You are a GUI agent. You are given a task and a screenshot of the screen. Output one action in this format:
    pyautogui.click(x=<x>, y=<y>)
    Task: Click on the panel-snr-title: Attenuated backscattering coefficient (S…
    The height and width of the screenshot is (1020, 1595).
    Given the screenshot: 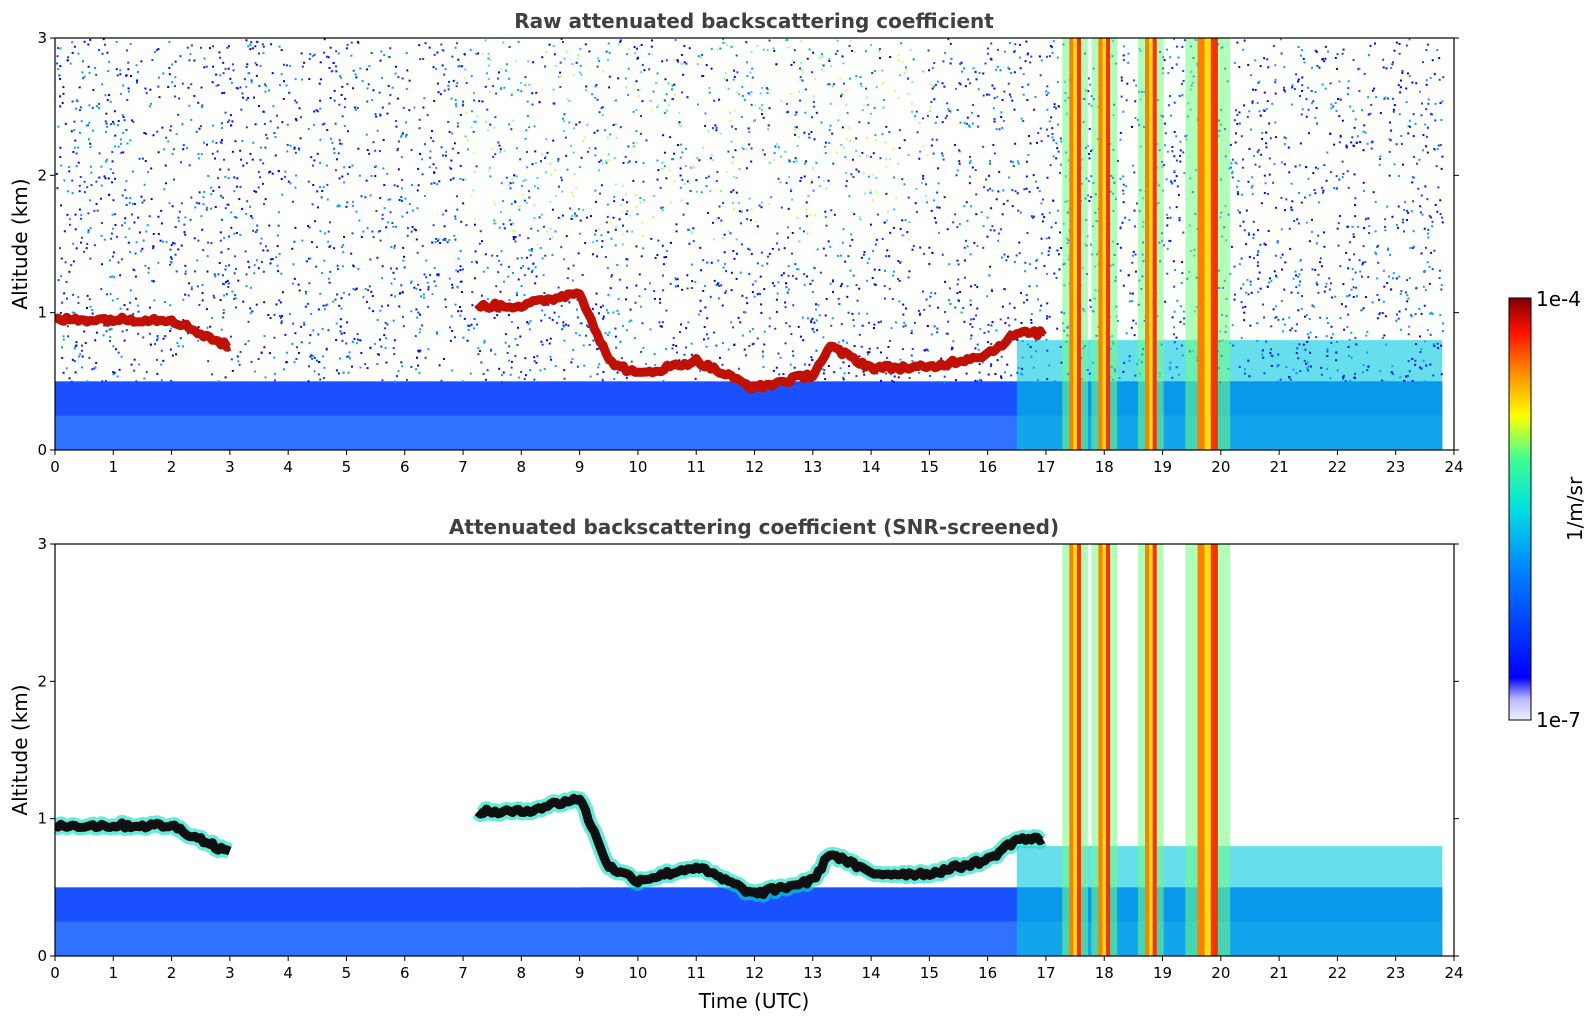 What is the action you would take?
    pyautogui.click(x=754, y=527)
    